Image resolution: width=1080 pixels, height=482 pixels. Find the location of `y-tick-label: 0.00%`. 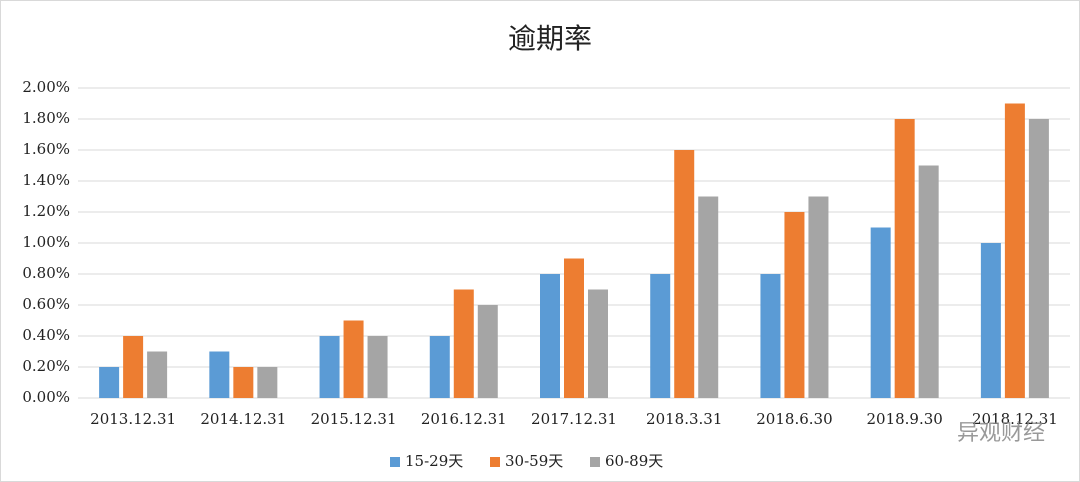

y-tick-label: 0.00% is located at coordinates (46, 397).